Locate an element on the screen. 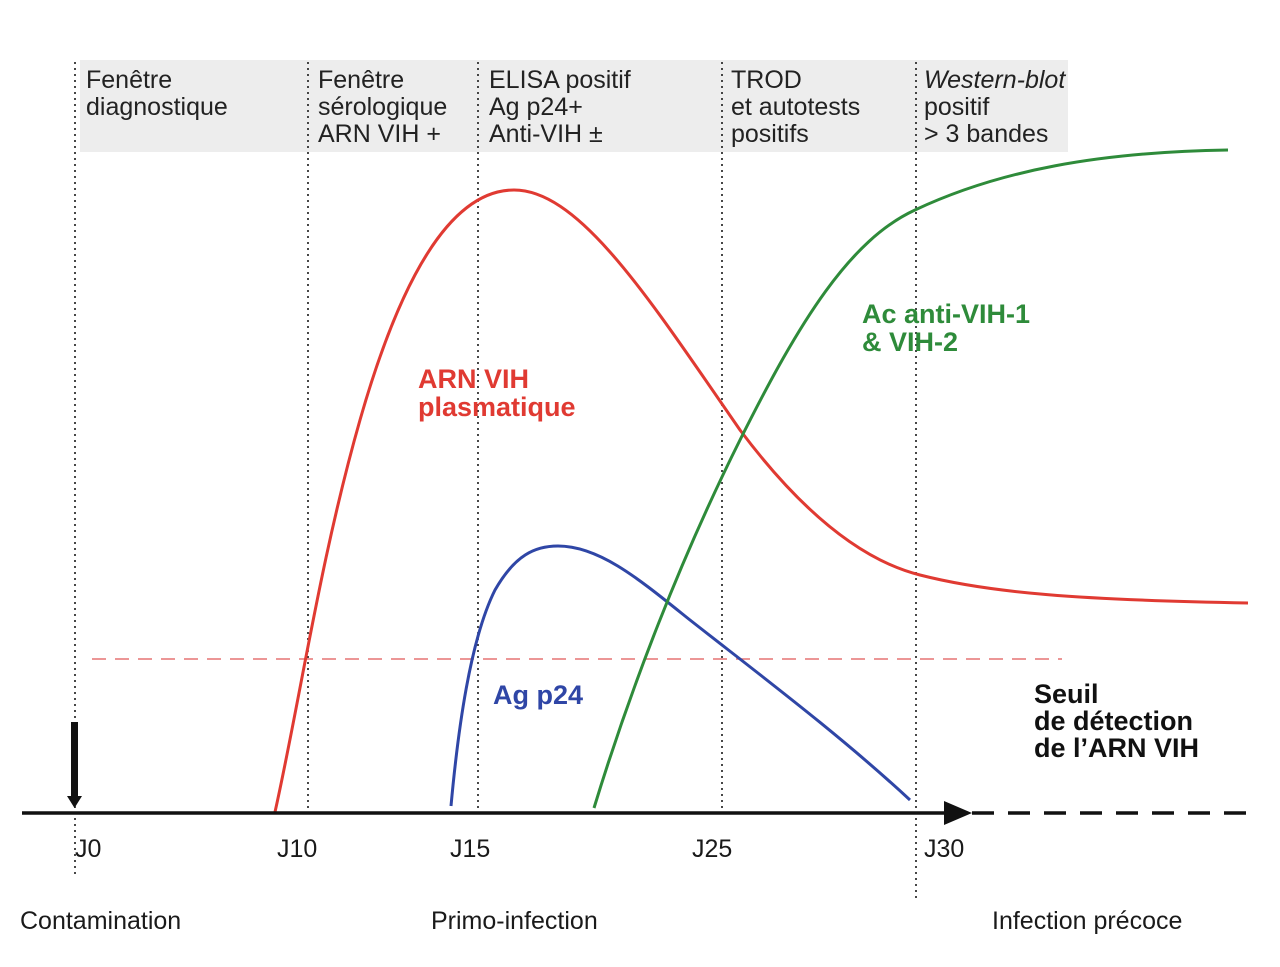 The image size is (1280, 967). window-diagnostic: Fenêtre diagnostique is located at coordinates (157, 93).